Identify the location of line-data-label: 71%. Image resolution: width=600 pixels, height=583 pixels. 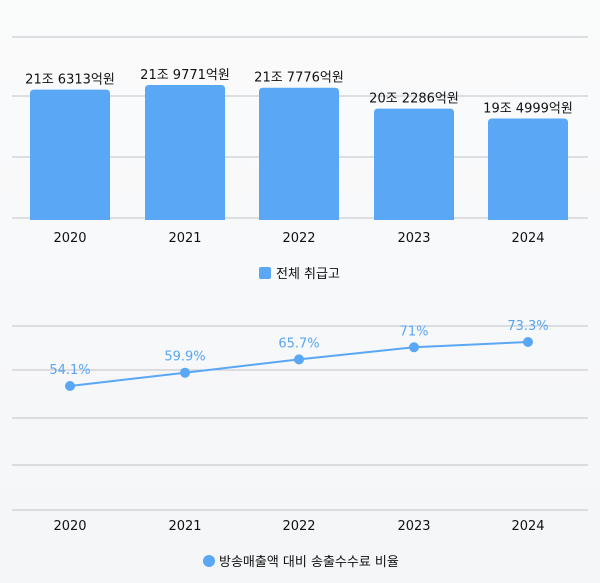
(414, 331).